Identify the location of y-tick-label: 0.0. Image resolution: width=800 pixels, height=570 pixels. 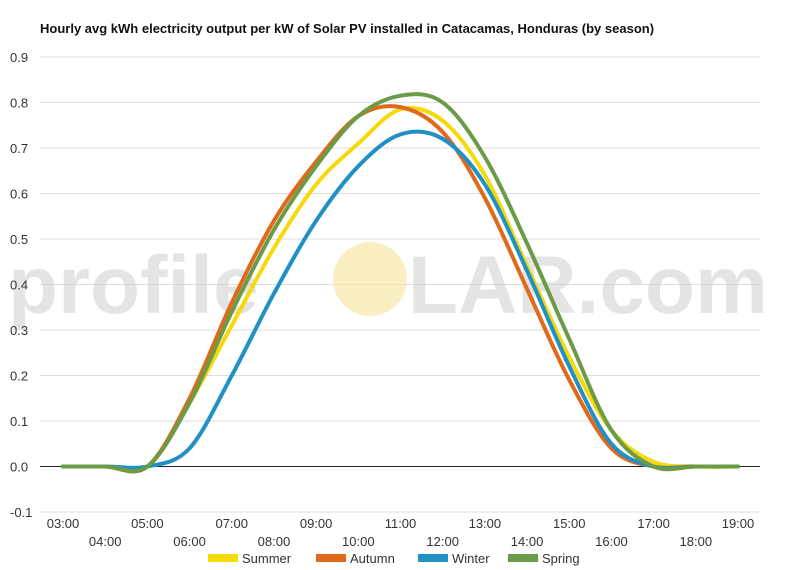
(19, 467).